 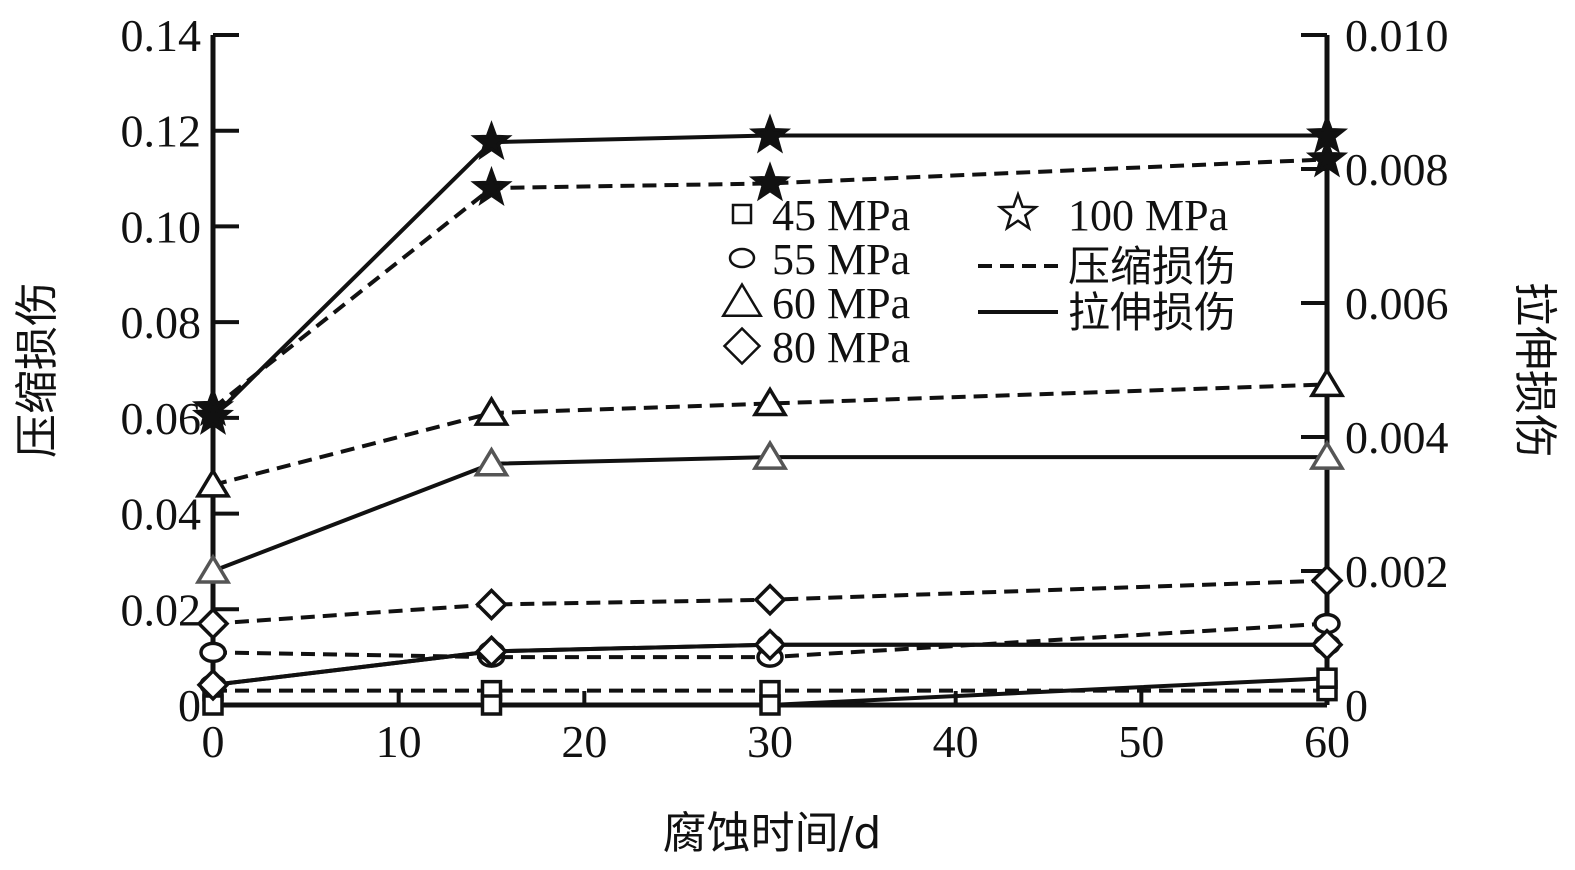 I want to click on legend-marker-triangle, so click(x=742, y=299).